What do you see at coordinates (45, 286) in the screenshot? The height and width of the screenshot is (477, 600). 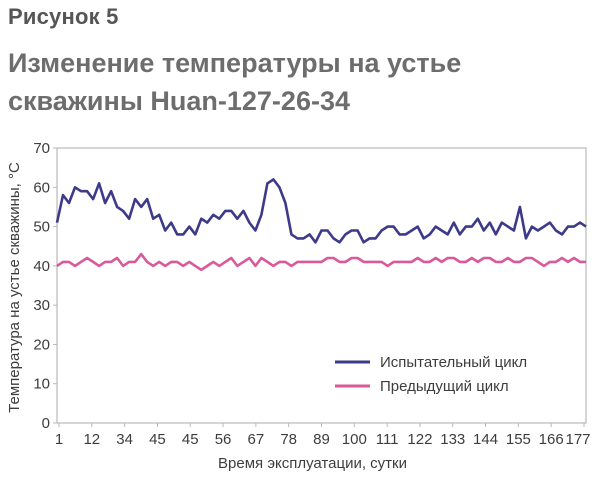 I see `y-axis: 0 10 20 30 40 50 60 70` at bounding box center [45, 286].